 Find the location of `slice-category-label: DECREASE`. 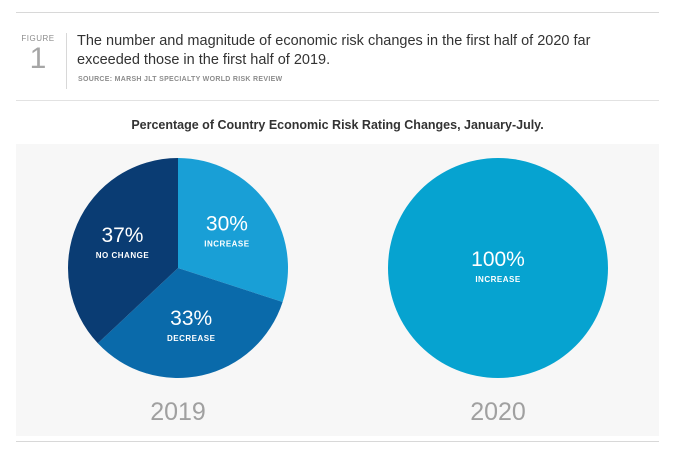

slice-category-label: DECREASE is located at coordinates (191, 338).